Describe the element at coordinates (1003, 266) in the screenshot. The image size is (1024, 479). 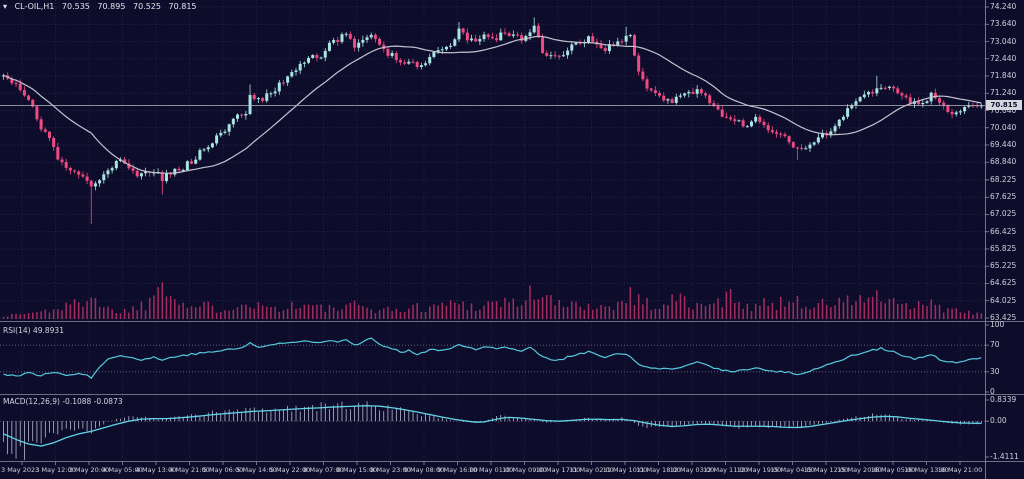
I see `price-axis-label: 65.225` at that location.